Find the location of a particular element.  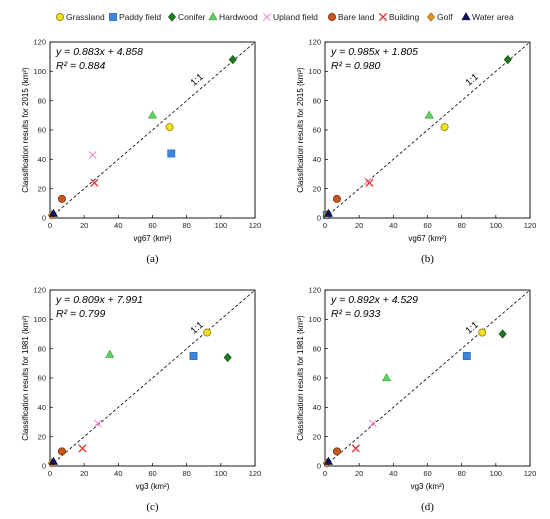

legend-marker-golf is located at coordinates (431, 17).